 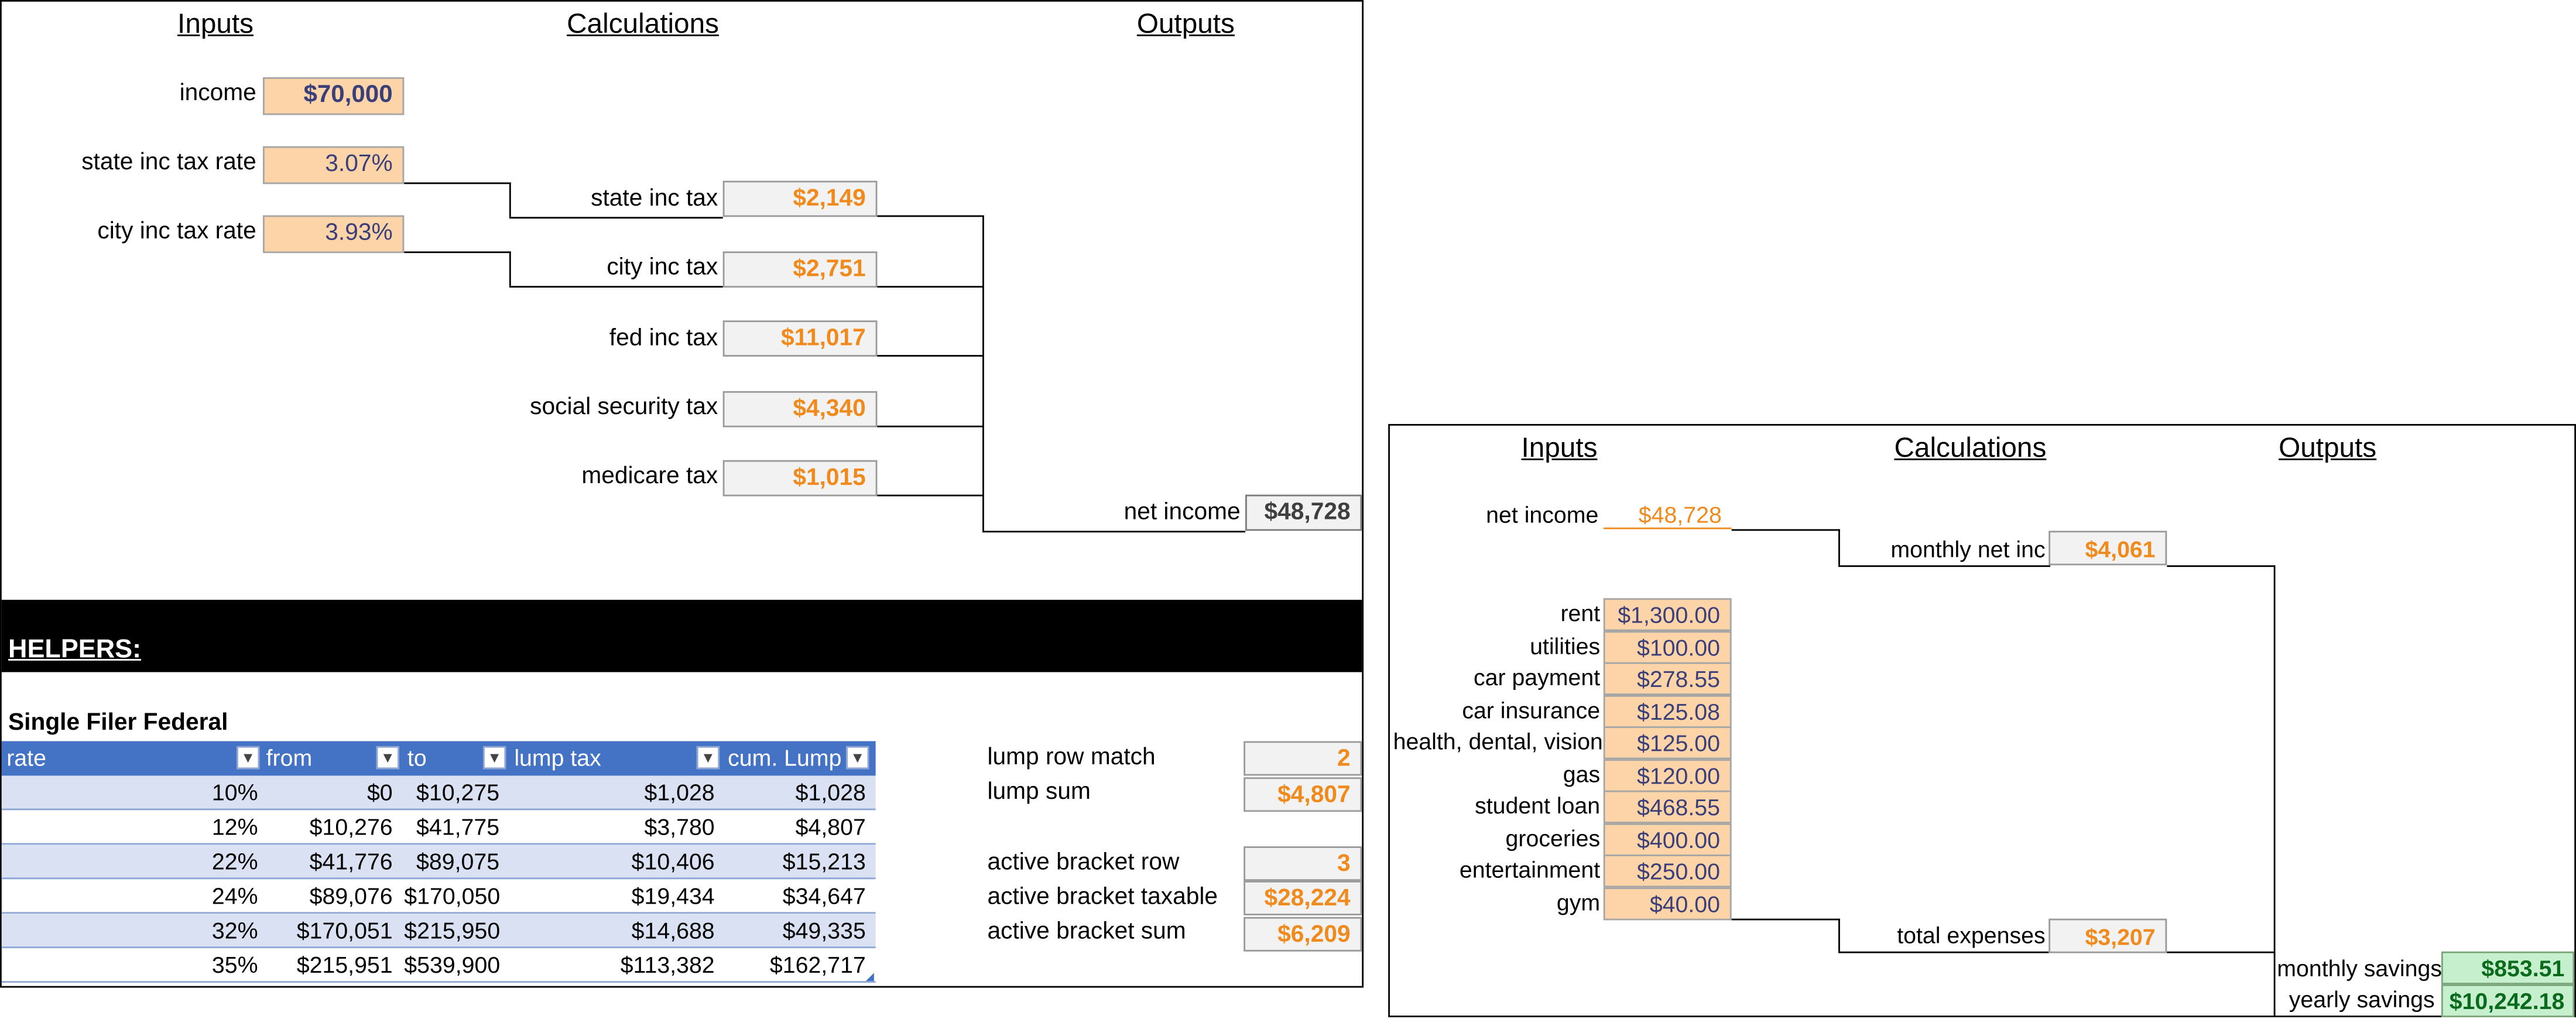 I want to click on table-cell-rate: 35%, so click(x=234, y=964).